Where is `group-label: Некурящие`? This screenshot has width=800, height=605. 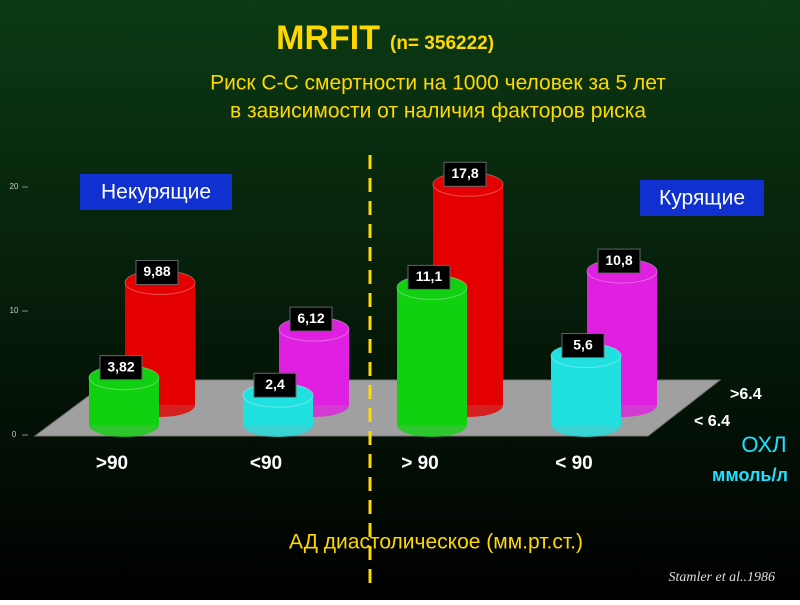 group-label: Некурящие is located at coordinates (156, 192).